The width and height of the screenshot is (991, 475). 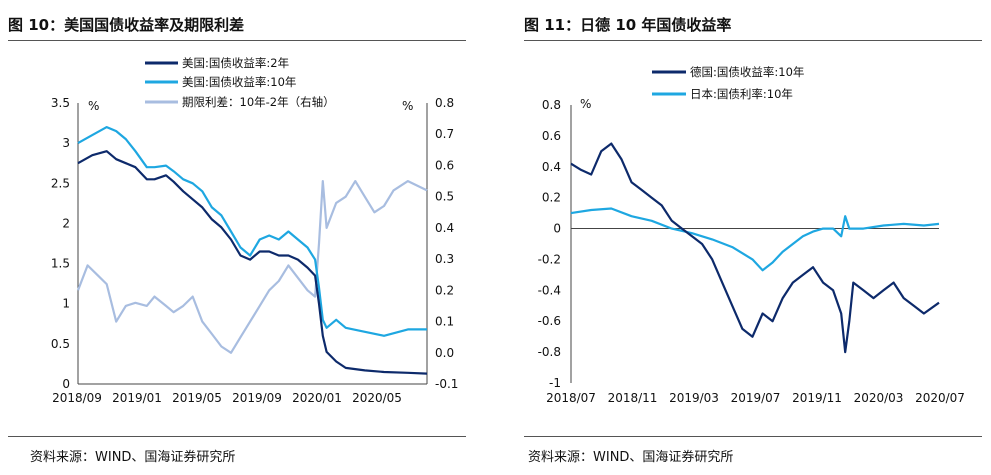 I want to click on y-tick-label-left: 2, so click(x=66, y=223).